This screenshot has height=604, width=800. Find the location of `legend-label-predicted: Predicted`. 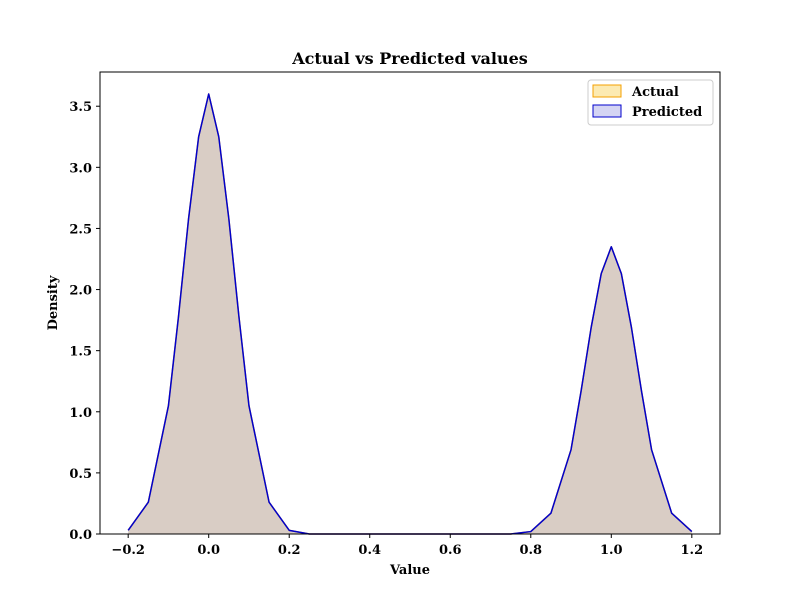

legend-label-predicted: Predicted is located at coordinates (667, 112).